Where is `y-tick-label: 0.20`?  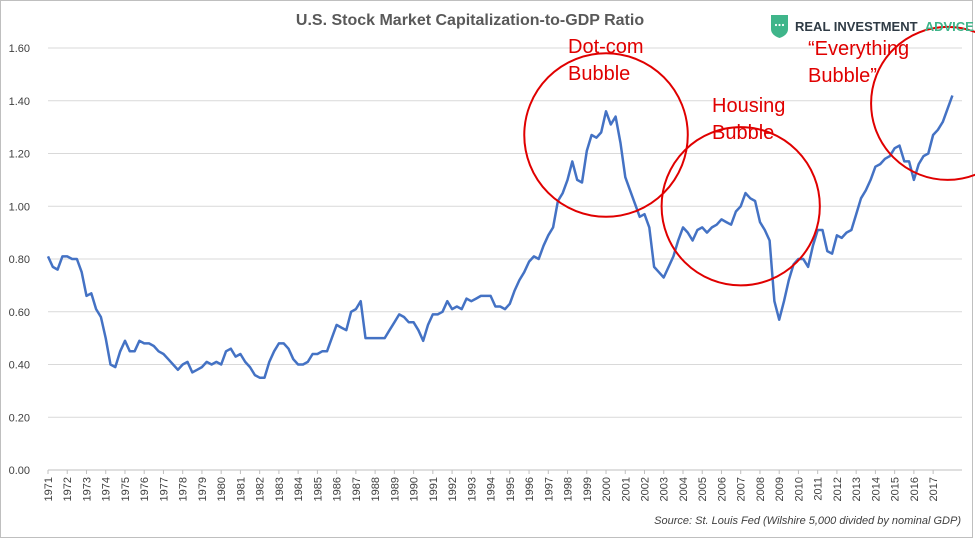
y-tick-label: 0.20 is located at coordinates (19, 418).